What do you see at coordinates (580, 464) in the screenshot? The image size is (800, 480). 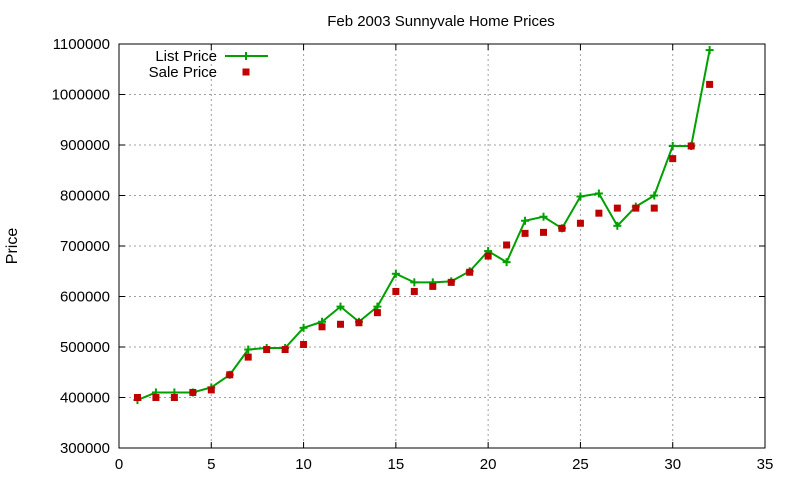 I see `x-tick-label: 25` at bounding box center [580, 464].